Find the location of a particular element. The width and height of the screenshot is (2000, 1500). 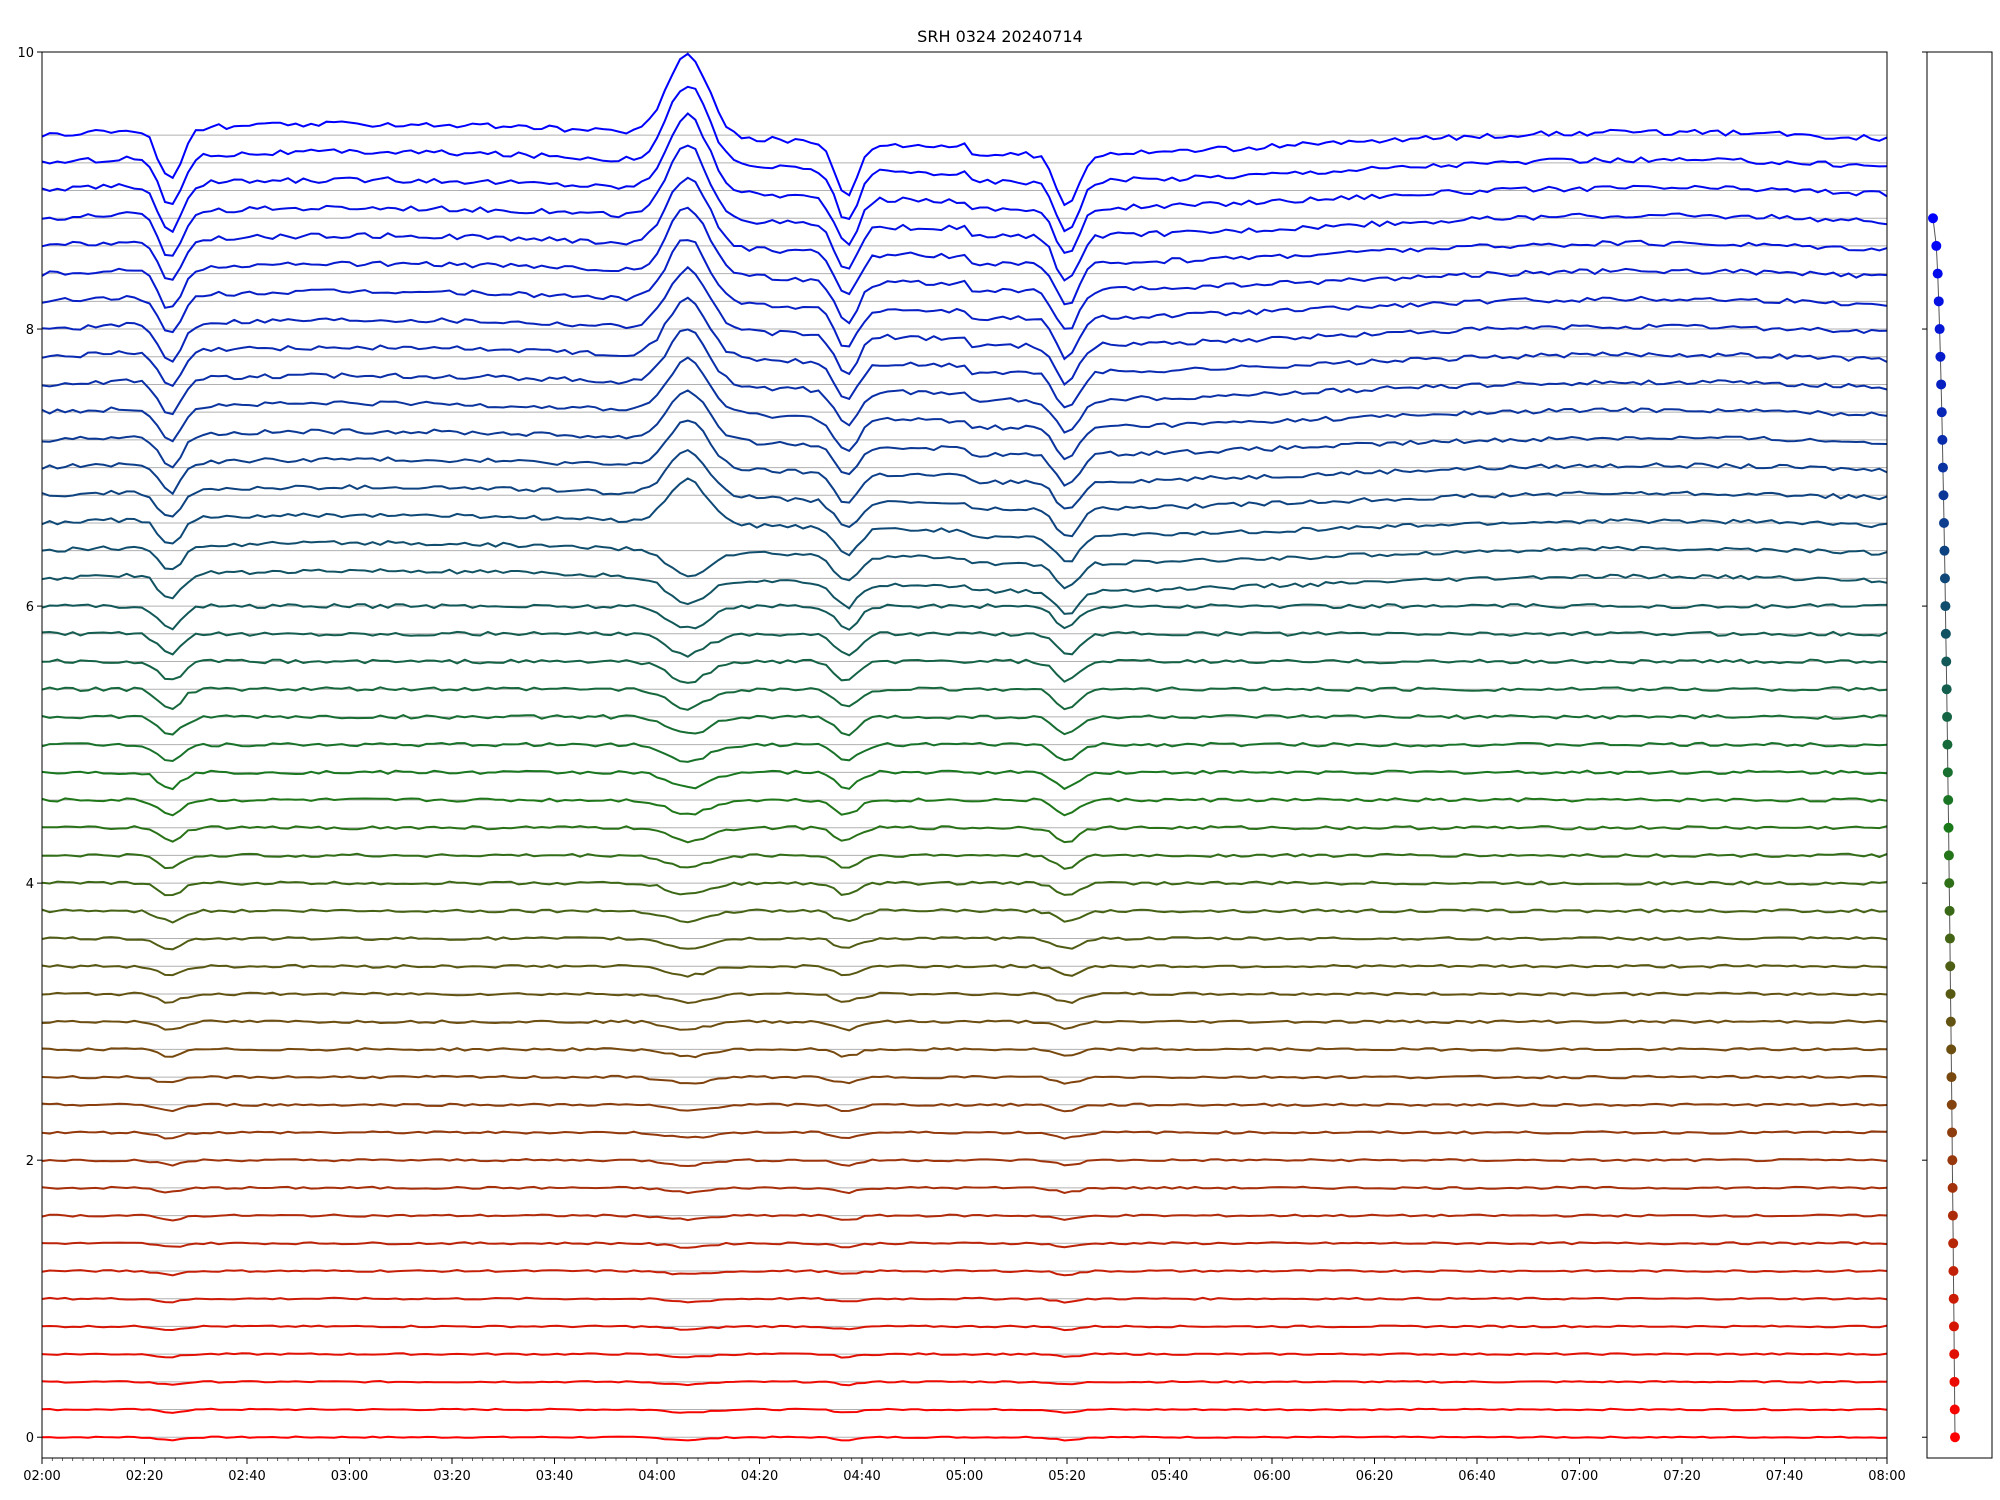

x-tick-label: 04:00 is located at coordinates (656, 1476).